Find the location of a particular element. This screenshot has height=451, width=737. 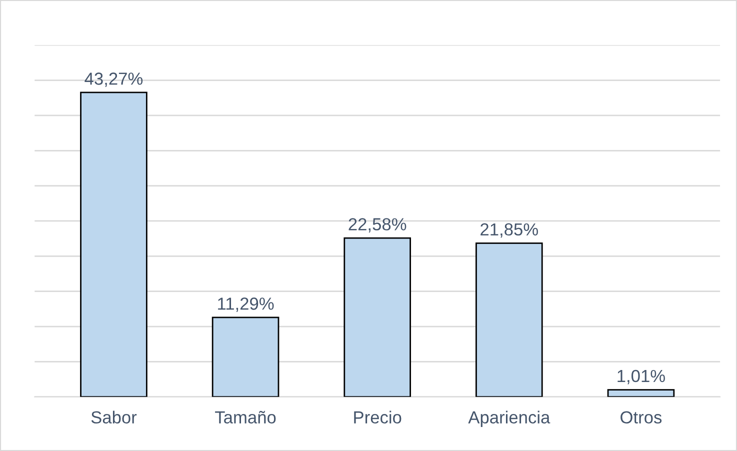

x-tick-label: Otros is located at coordinates (641, 417).